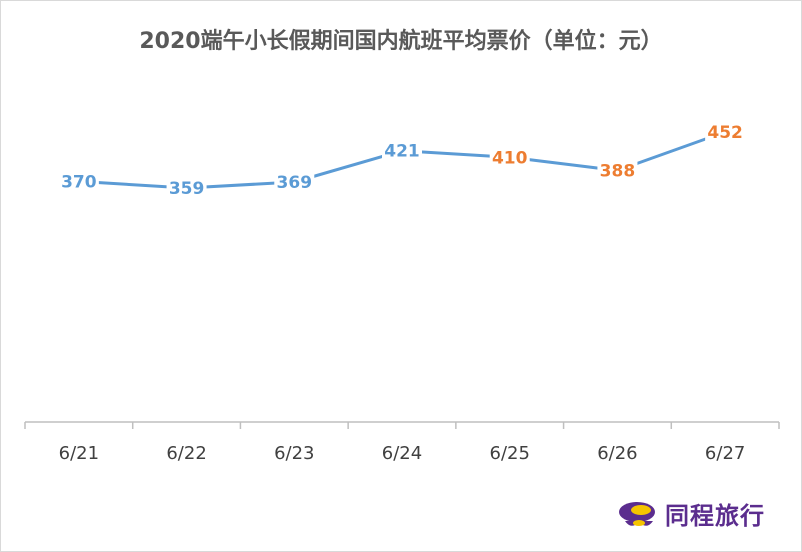  What do you see at coordinates (617, 453) in the screenshot?
I see `x-tick-label: 6/26` at bounding box center [617, 453].